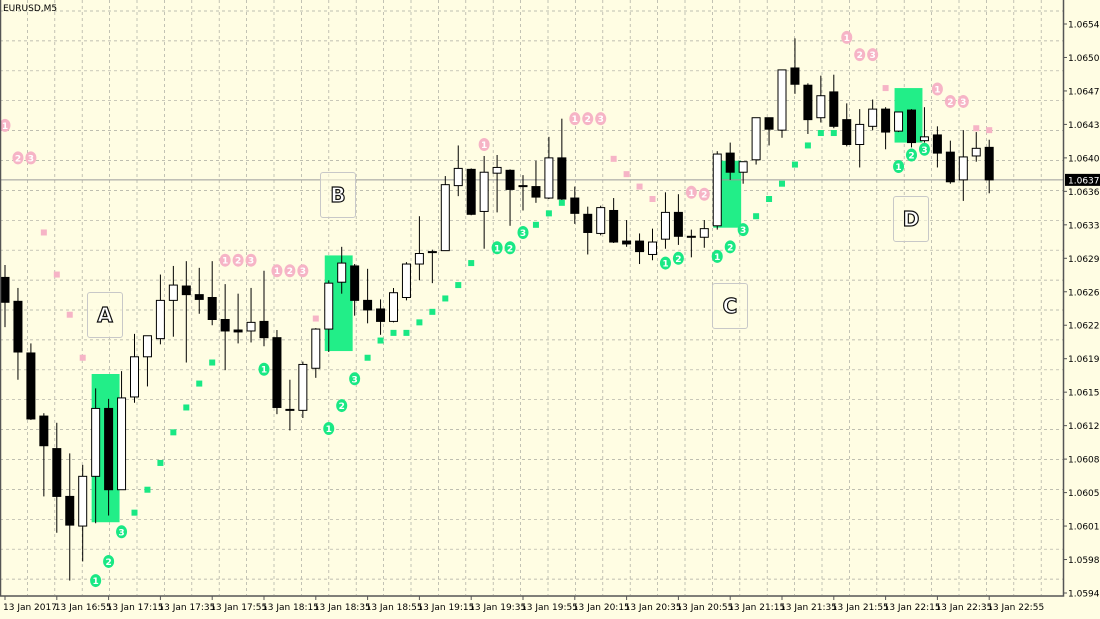 This screenshot has height=619, width=1100. I want to click on signal-marker-down: 3, so click(963, 101).